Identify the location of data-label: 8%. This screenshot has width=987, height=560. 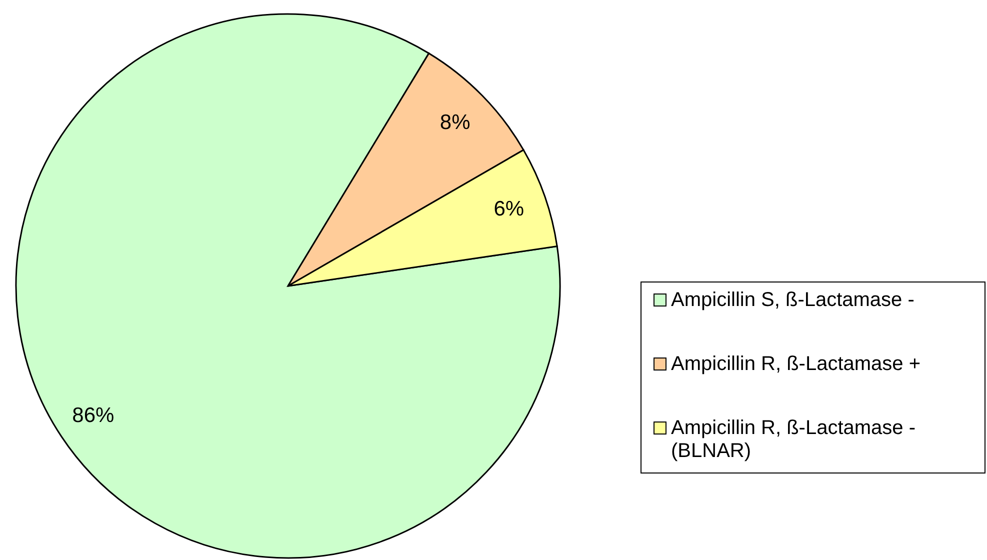
(455, 122).